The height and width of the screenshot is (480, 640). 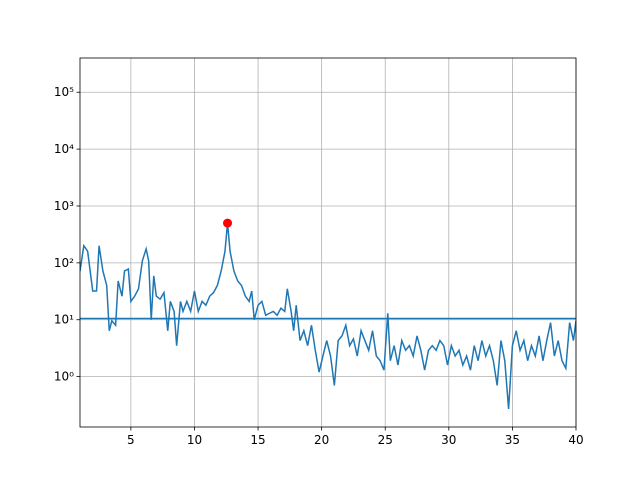 What do you see at coordinates (512, 440) in the screenshot?
I see `x-tick-label: 35` at bounding box center [512, 440].